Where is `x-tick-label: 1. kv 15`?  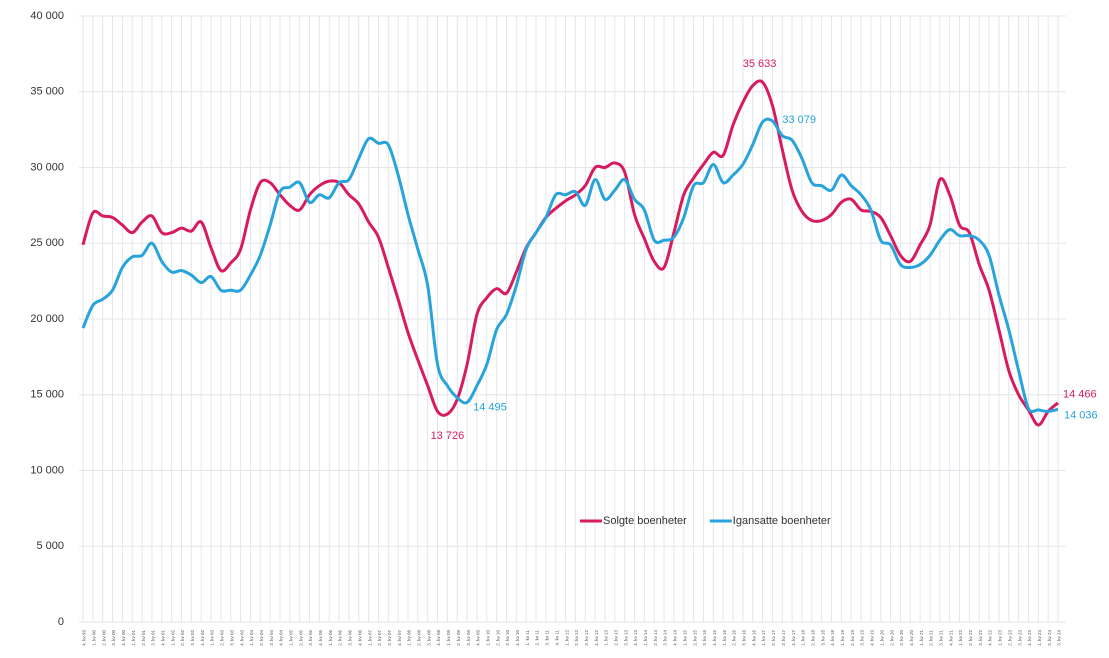
x-tick-label: 1. kv 15 is located at coordinates (684, 638).